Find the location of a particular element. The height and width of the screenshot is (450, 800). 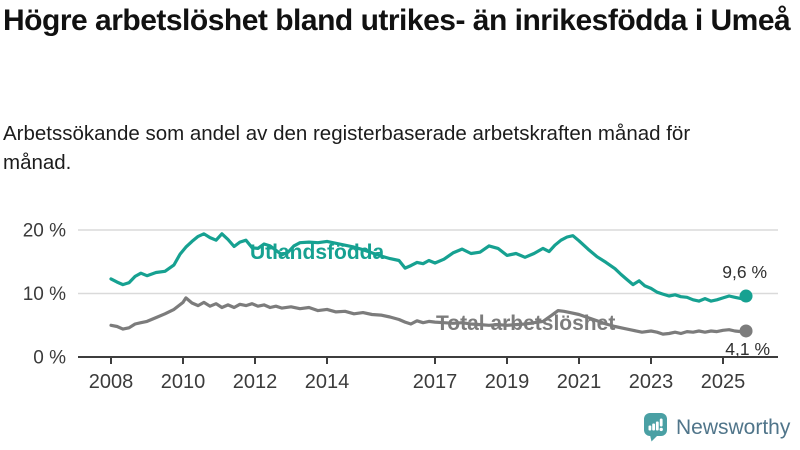

series-line-total-arbetsloshet is located at coordinates (428, 316).